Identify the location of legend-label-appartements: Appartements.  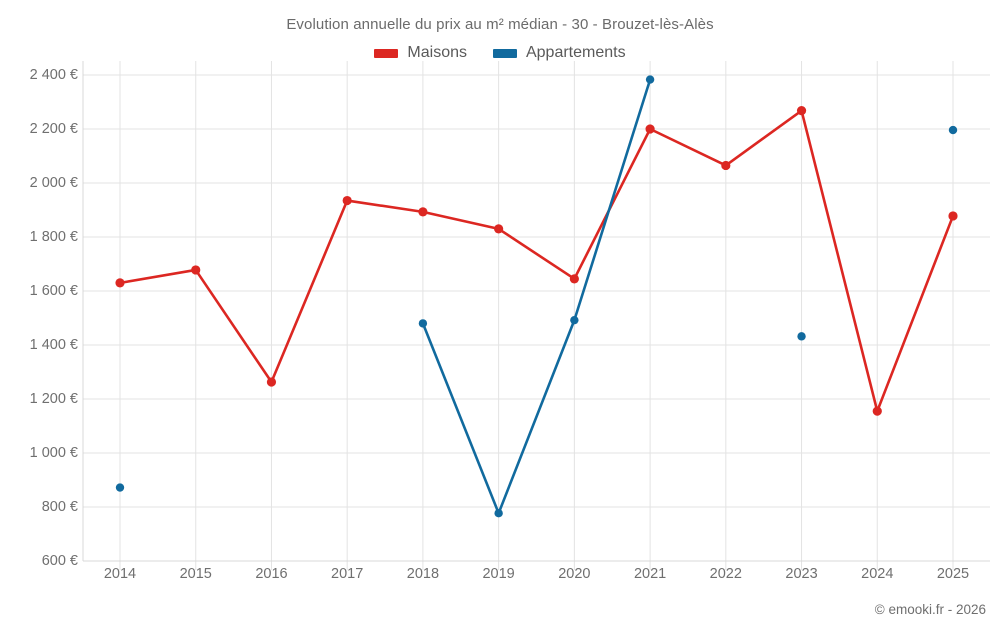
(575, 52).